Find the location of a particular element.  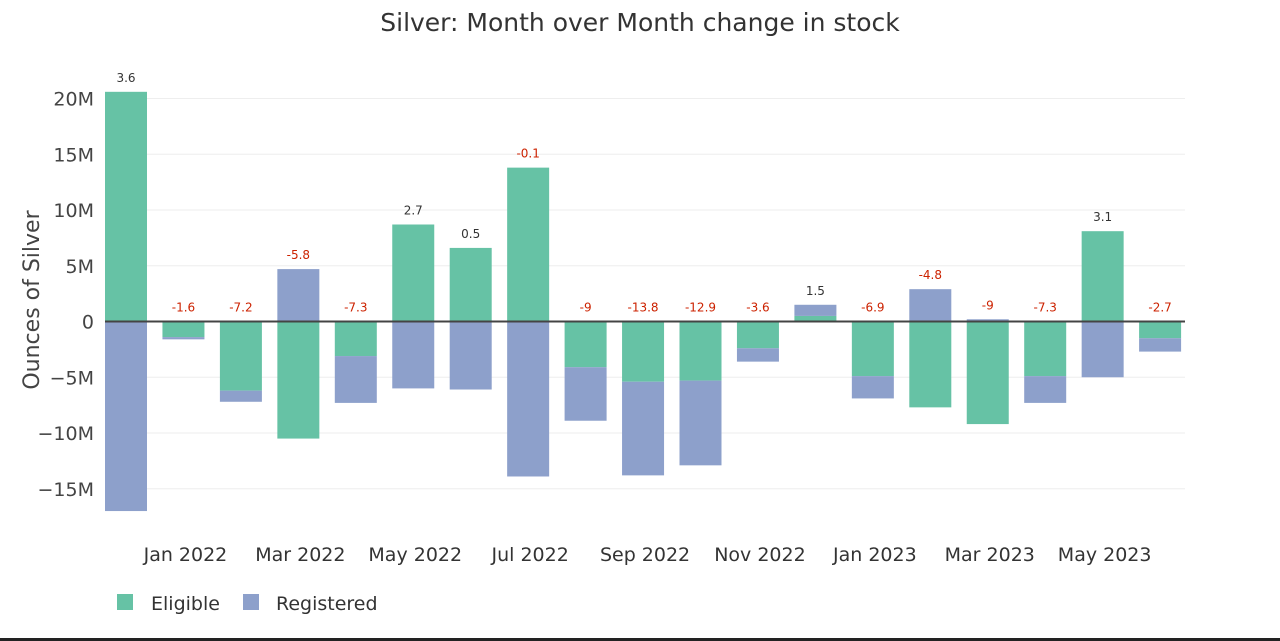

x-tick-label: Jul 2022 is located at coordinates (529, 555).